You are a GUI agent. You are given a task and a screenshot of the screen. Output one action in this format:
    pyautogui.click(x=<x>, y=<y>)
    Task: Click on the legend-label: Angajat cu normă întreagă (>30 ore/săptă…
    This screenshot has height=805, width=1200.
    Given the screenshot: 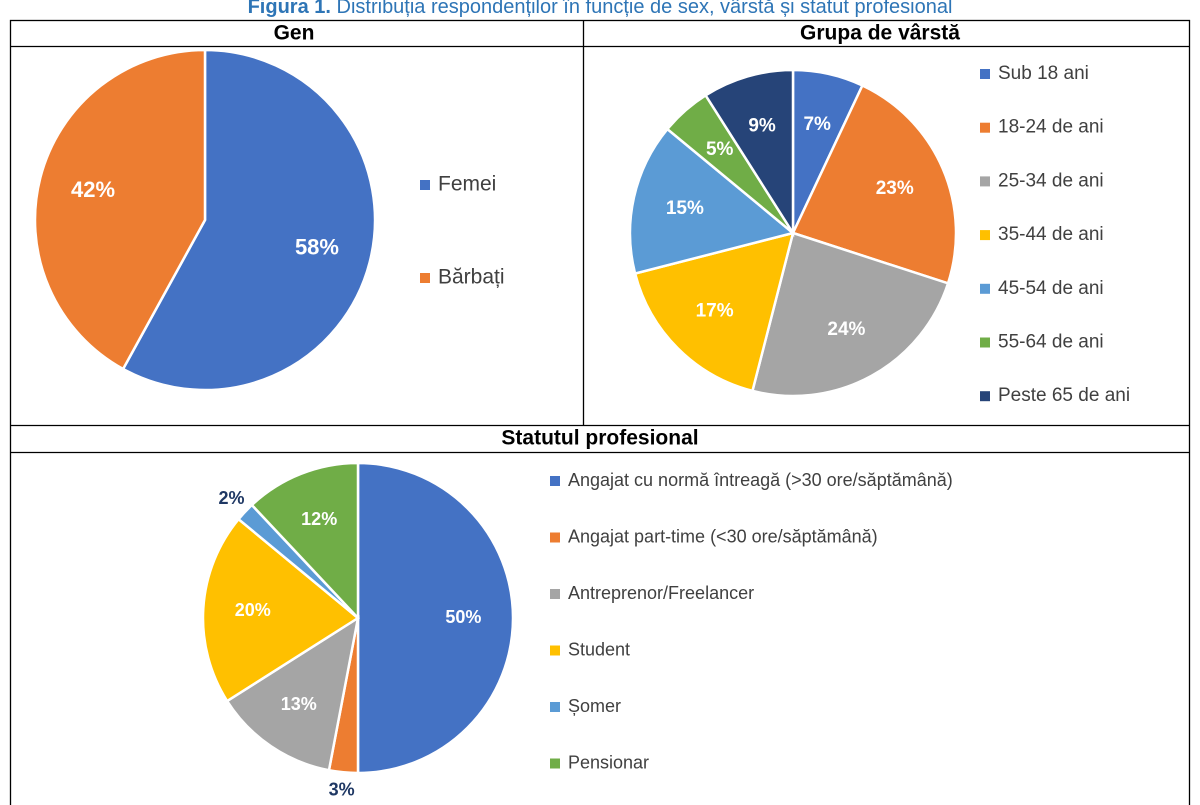 What is the action you would take?
    pyautogui.click(x=760, y=480)
    